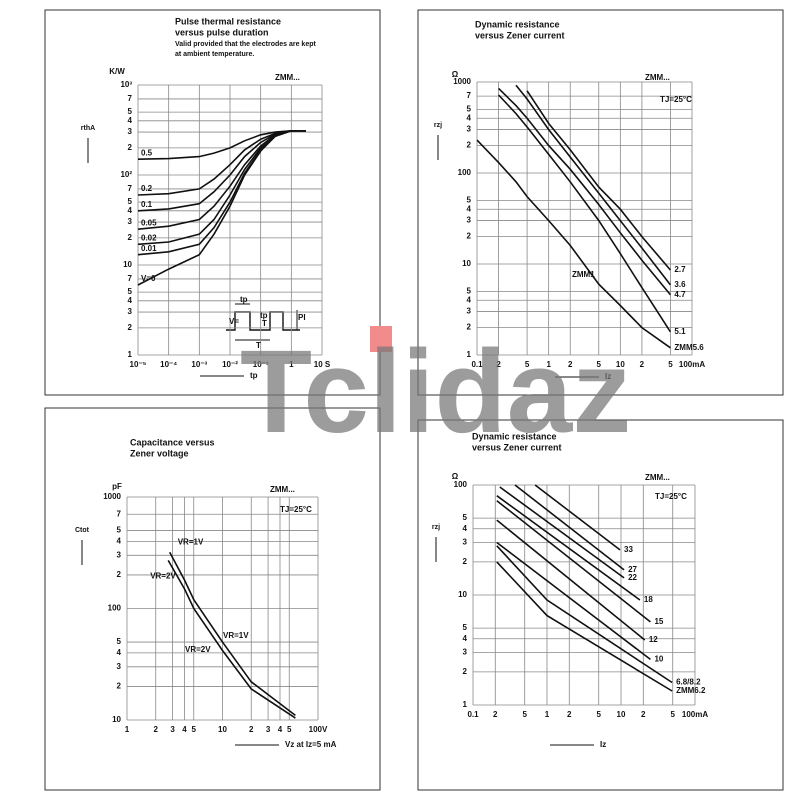 Image resolution: width=800 pixels, height=800 pixels. What do you see at coordinates (234, 321) in the screenshot?
I see `annotation: V=` at bounding box center [234, 321].